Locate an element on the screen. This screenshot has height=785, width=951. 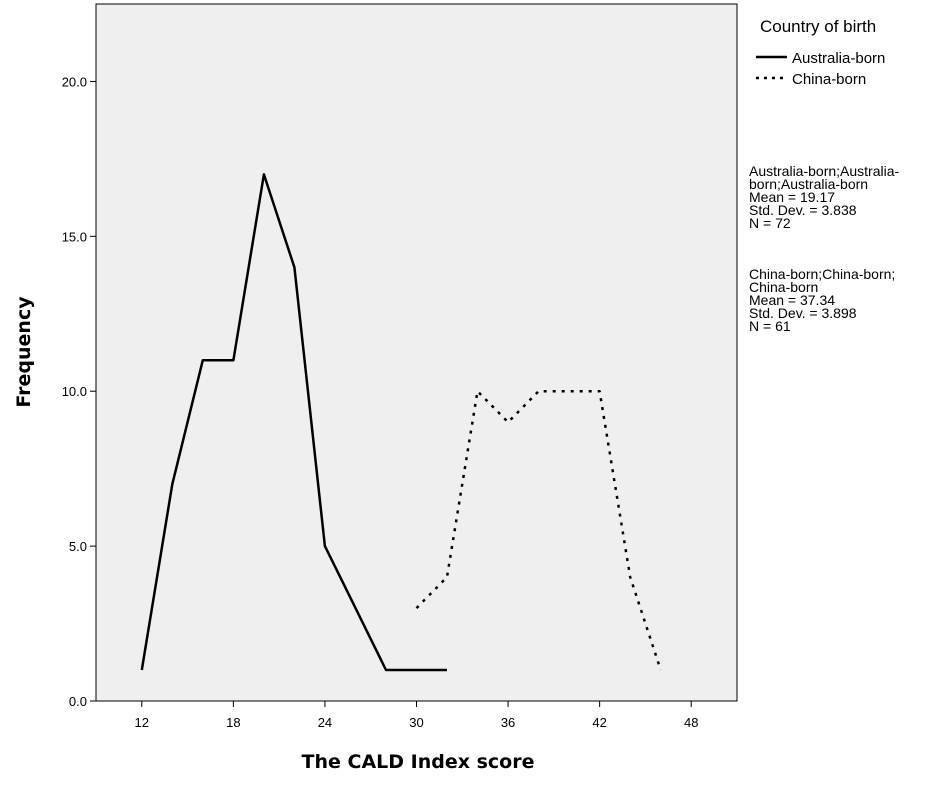
stats-std-dev: Std. Dev. = 3.898 is located at coordinates (803, 313).